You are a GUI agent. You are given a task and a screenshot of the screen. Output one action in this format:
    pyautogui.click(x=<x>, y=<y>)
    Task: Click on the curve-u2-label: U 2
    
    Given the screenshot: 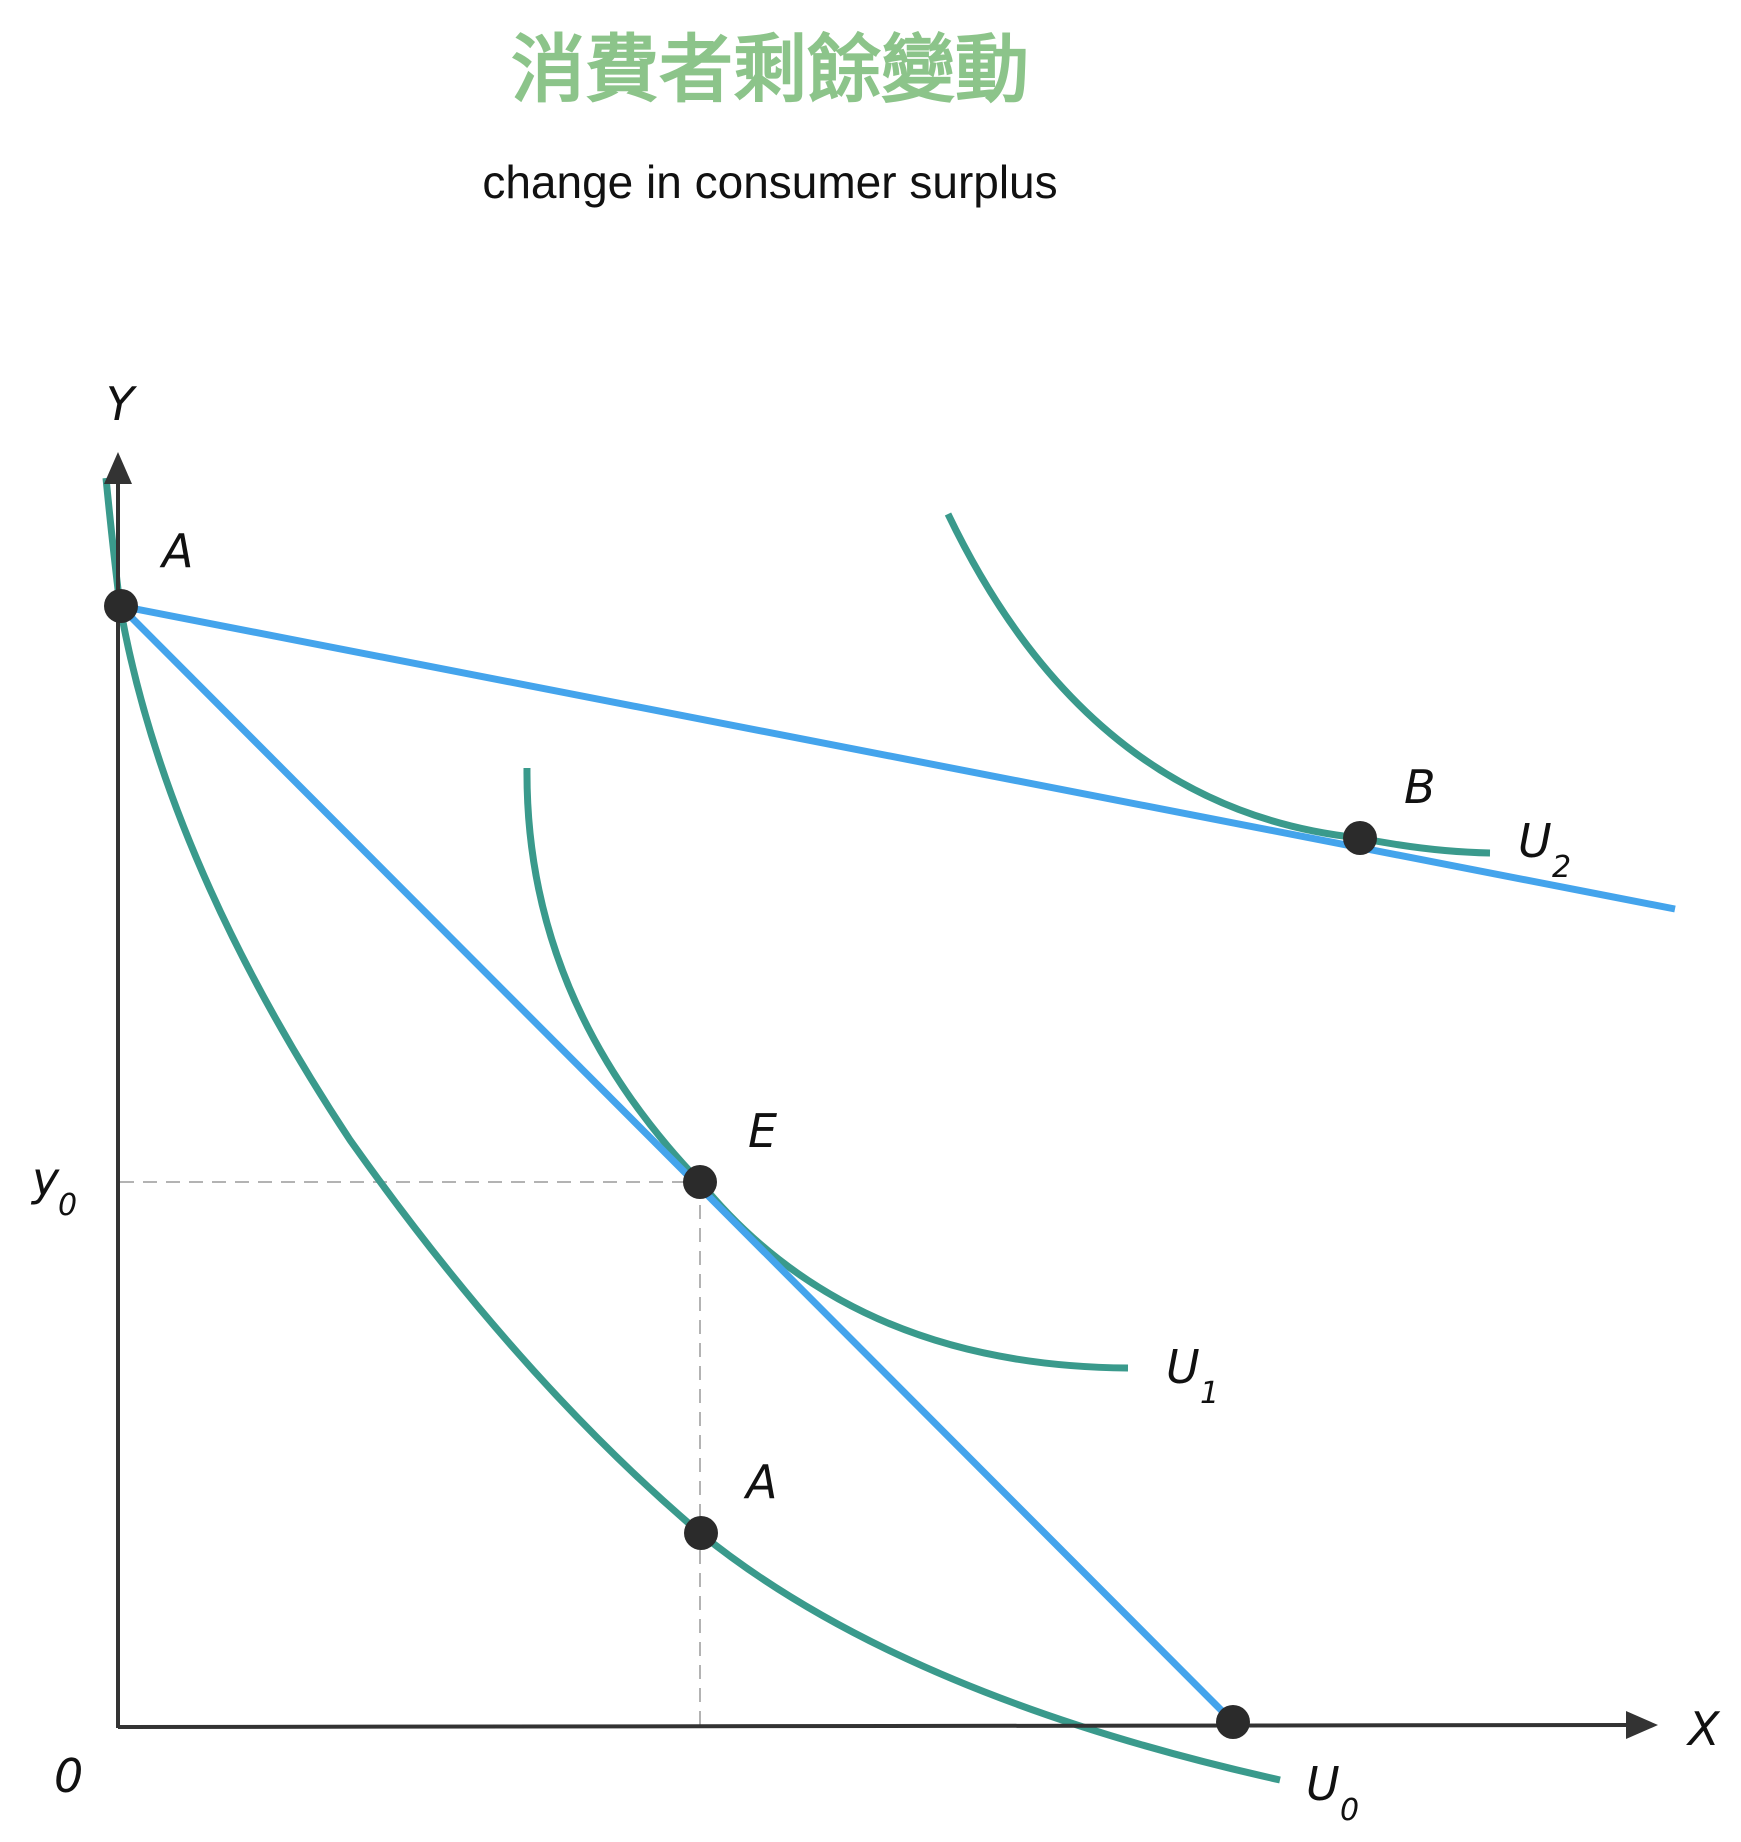 What is the action you would take?
    pyautogui.click(x=1544, y=849)
    